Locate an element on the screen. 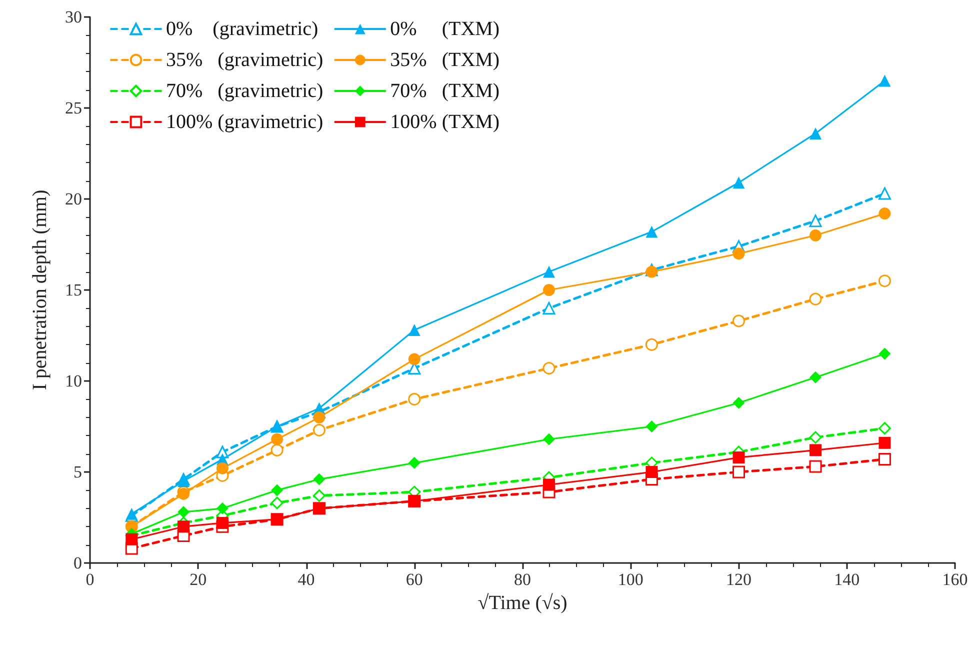 The width and height of the screenshot is (980, 647). y-tick-label: 15 is located at coordinates (73, 290).